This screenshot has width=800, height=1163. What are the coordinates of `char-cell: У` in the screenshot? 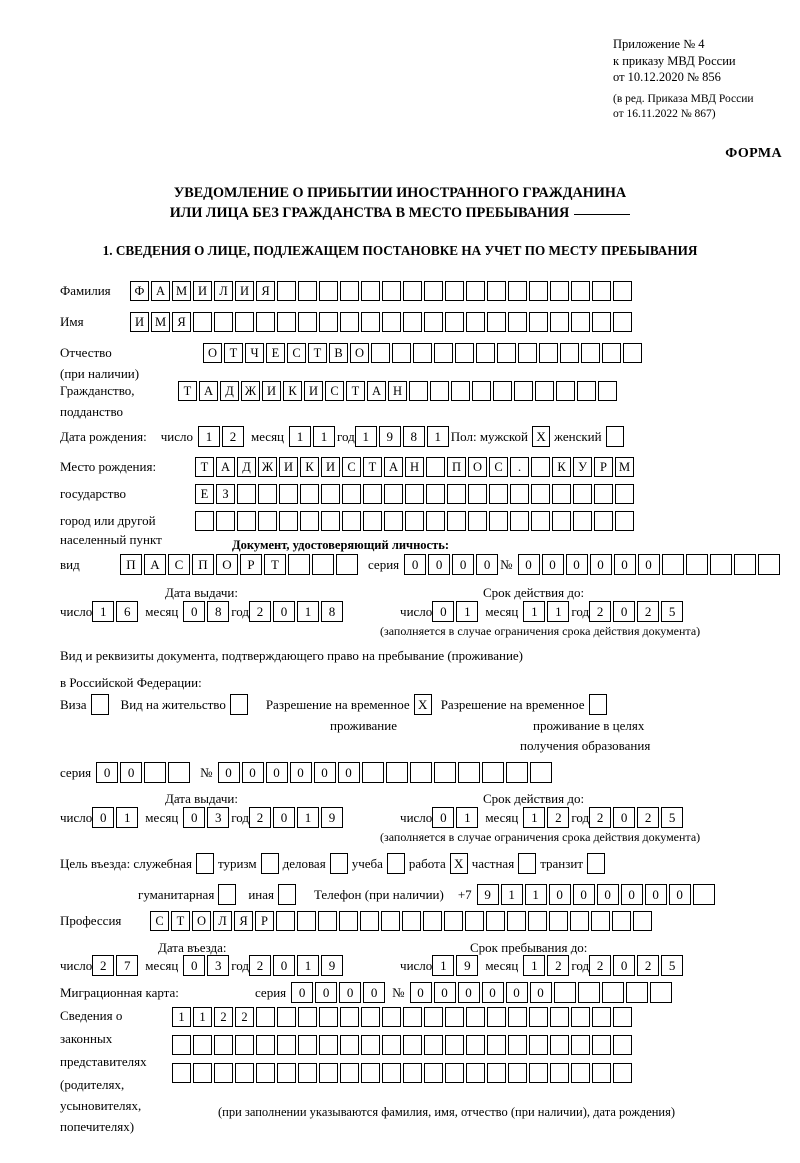 It's located at (582, 467).